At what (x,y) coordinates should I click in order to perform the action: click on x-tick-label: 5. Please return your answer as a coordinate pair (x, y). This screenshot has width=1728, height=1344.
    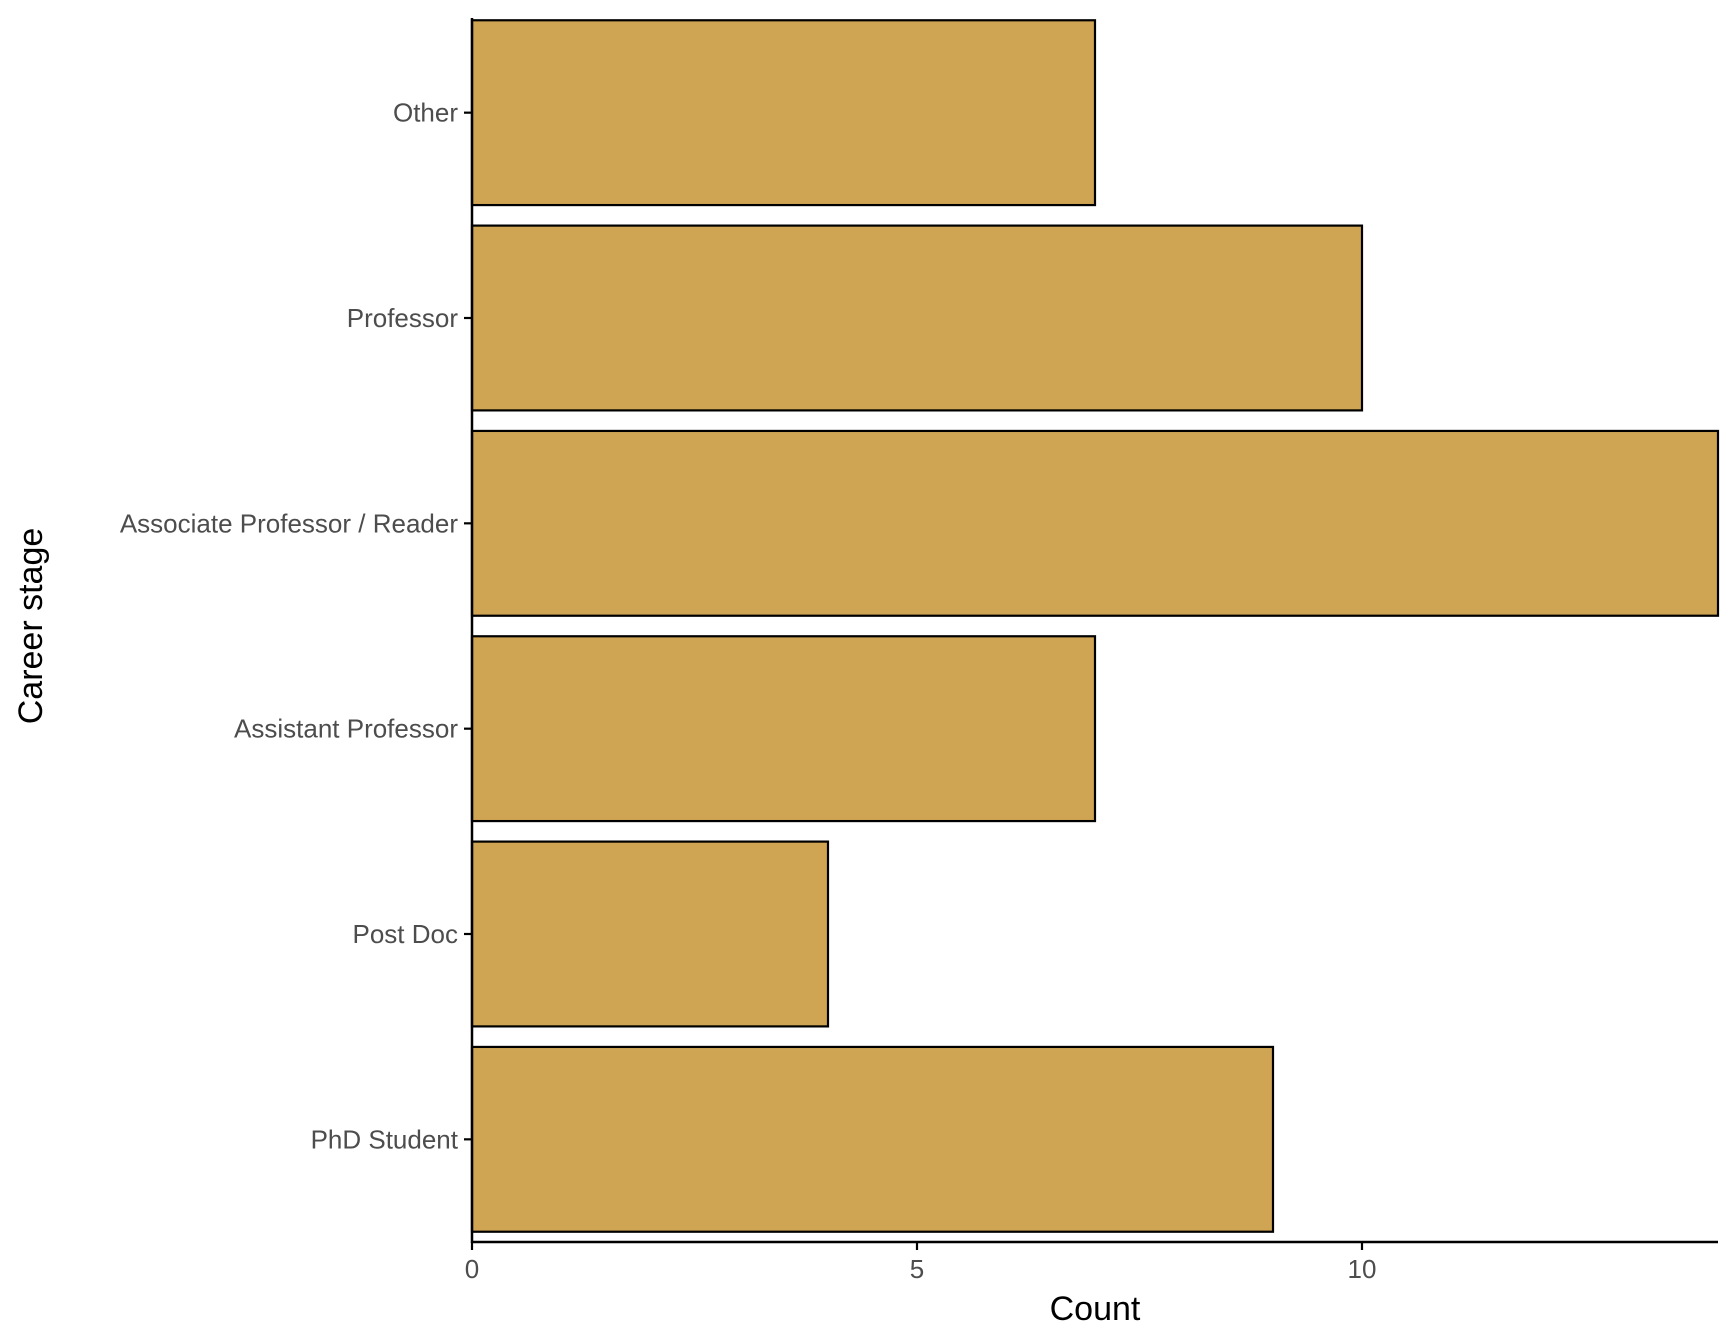
    Looking at the image, I should click on (917, 1269).